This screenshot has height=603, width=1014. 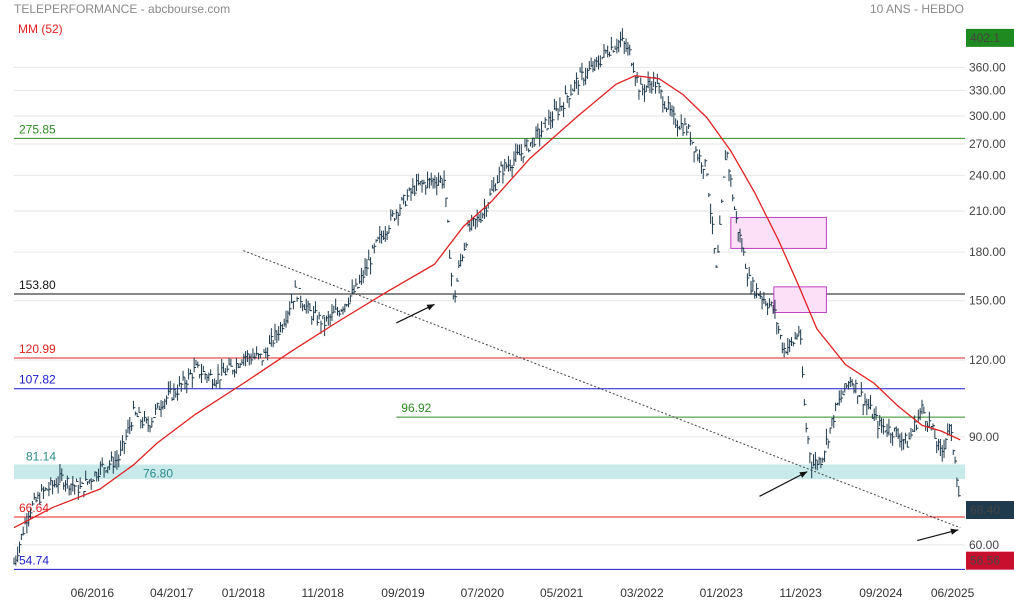 What do you see at coordinates (642, 593) in the screenshot?
I see `x-tick-label: 03/2022` at bounding box center [642, 593].